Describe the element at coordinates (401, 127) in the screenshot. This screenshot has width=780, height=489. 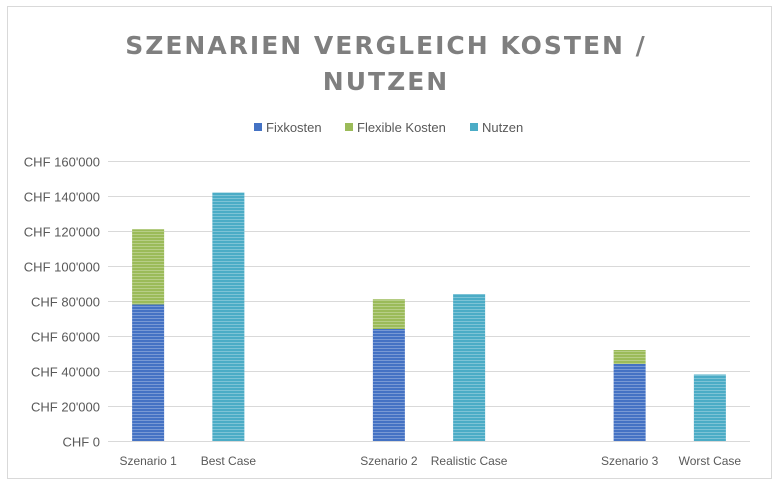
I see `legend-label: Flexible Kosten` at that location.